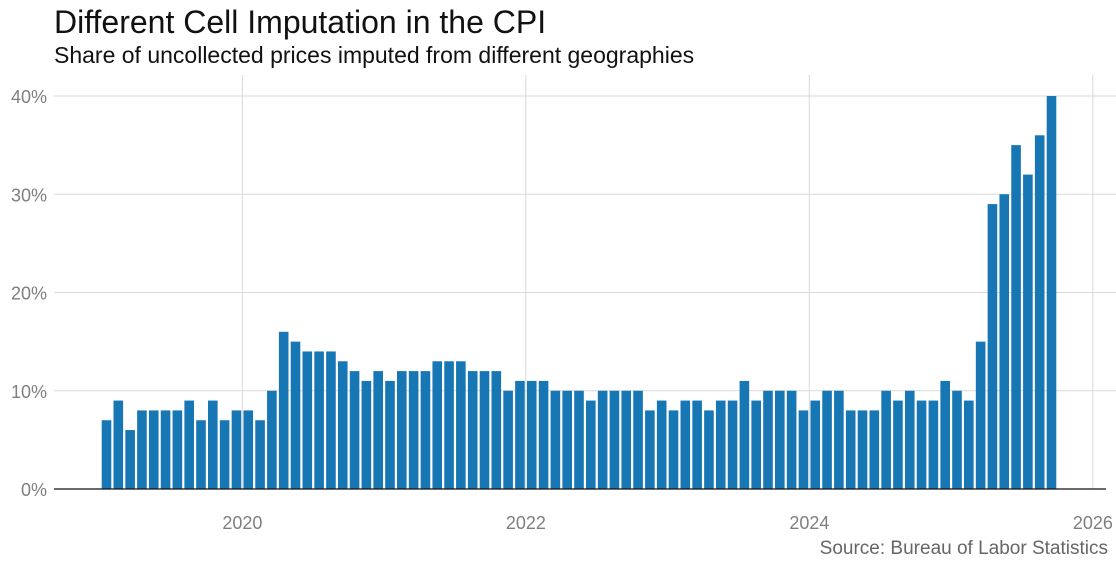  Describe the element at coordinates (963, 548) in the screenshot. I see `source-note: Source: Bureau of Labor Statistics` at that location.